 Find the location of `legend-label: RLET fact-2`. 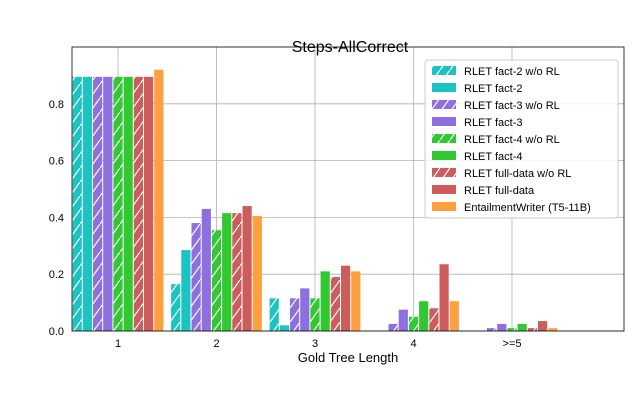

legend-label: RLET fact-2 is located at coordinates (493, 89).